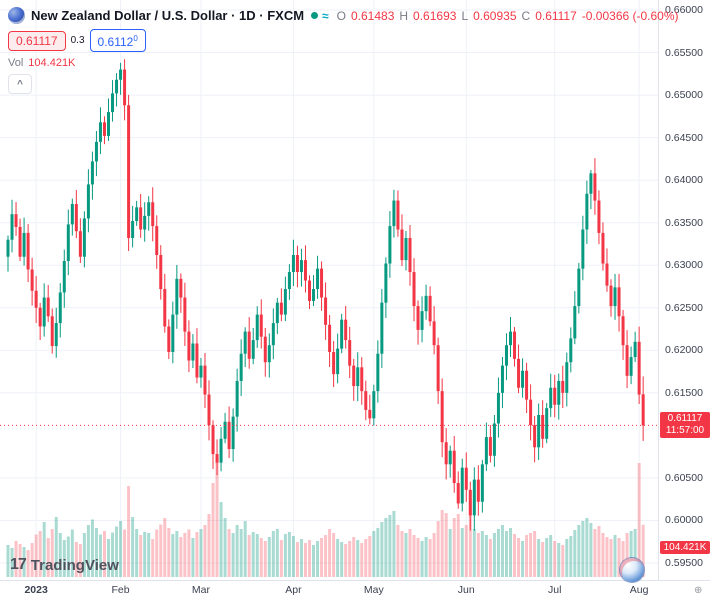 The height and width of the screenshot is (600, 710). I want to click on price-tick-label: 0.63000, so click(684, 265).